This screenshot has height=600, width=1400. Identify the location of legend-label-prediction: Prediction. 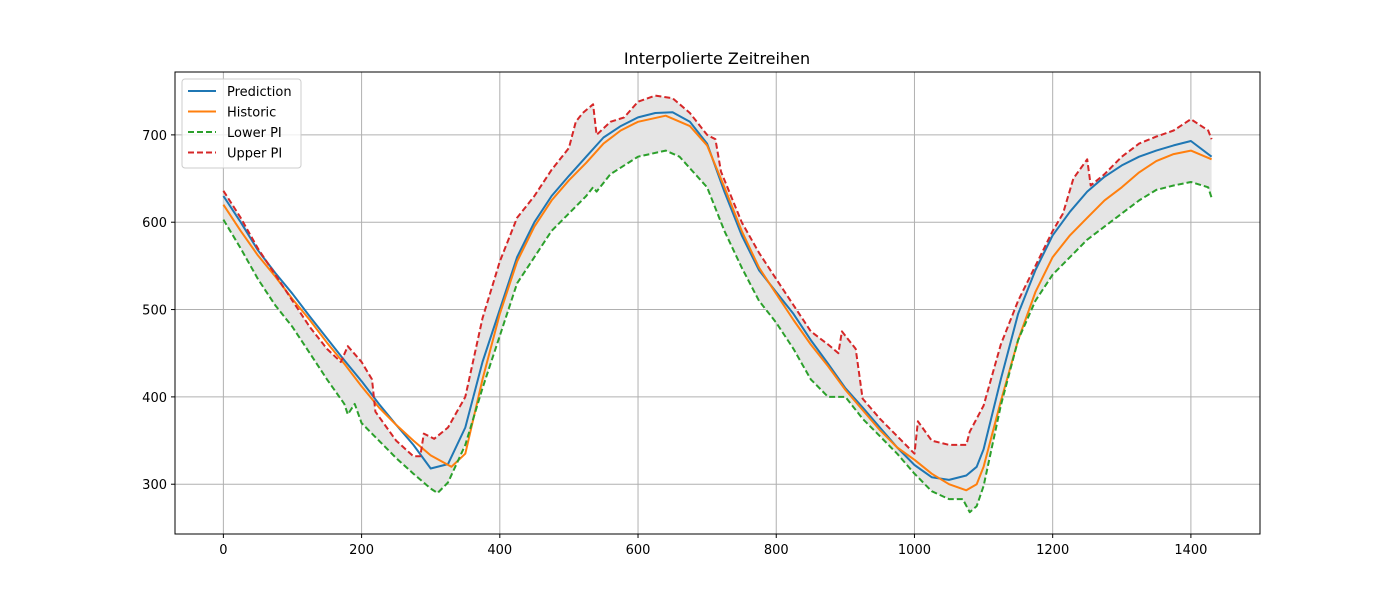
(259, 92).